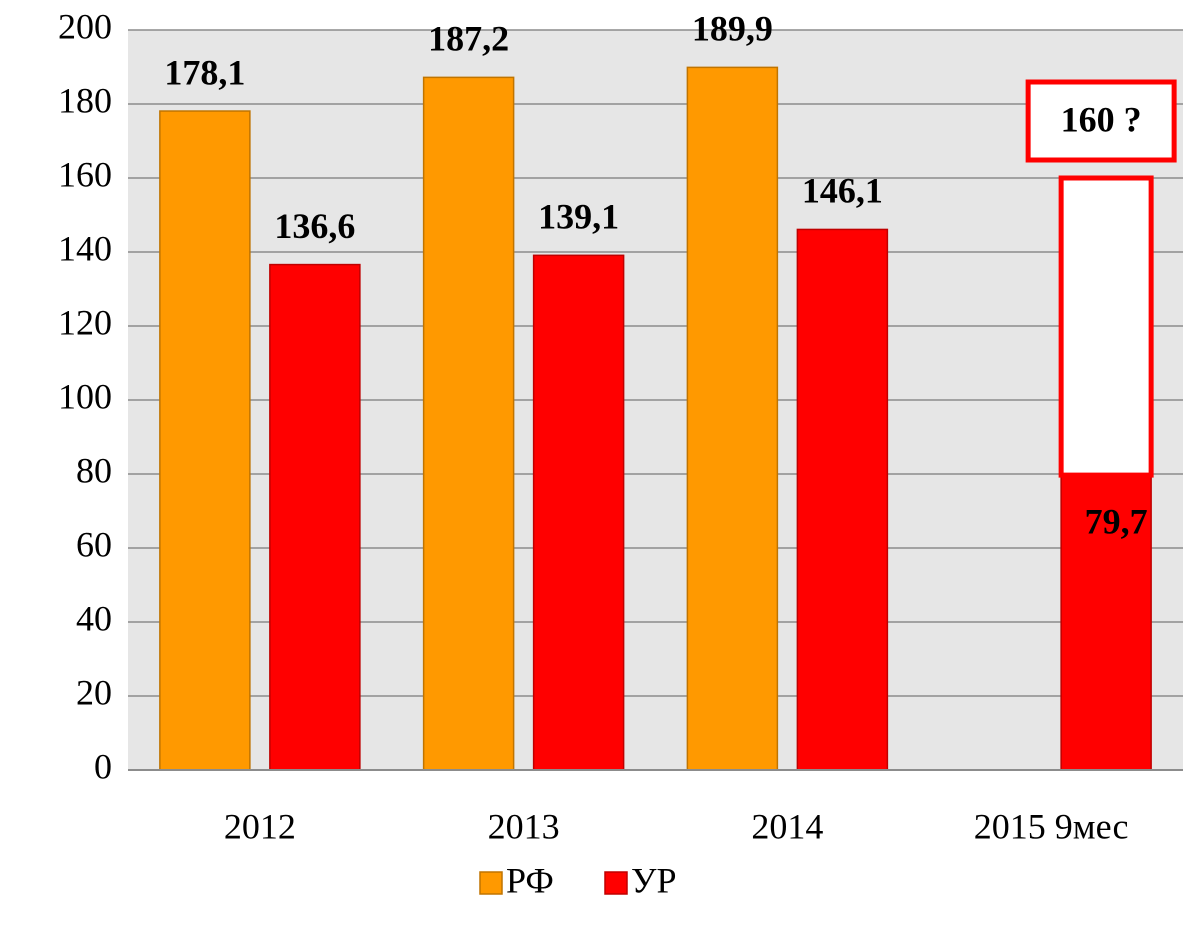  I want to click on legend-label: РФ, so click(530, 880).